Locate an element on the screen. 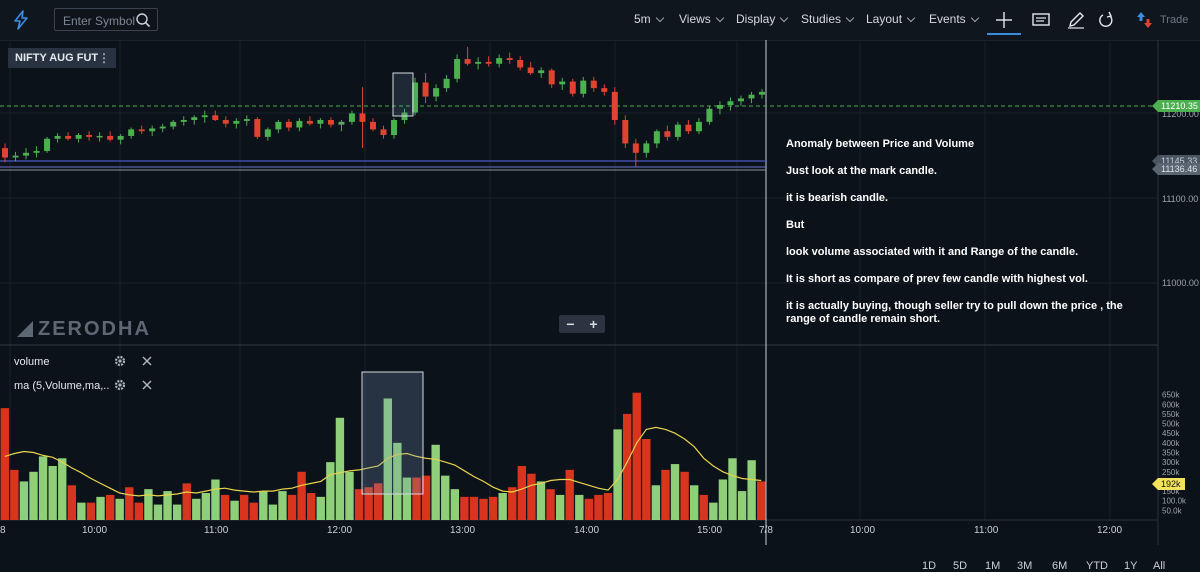 The width and height of the screenshot is (1200, 572). more-options-icon: ⋮ is located at coordinates (104, 58).